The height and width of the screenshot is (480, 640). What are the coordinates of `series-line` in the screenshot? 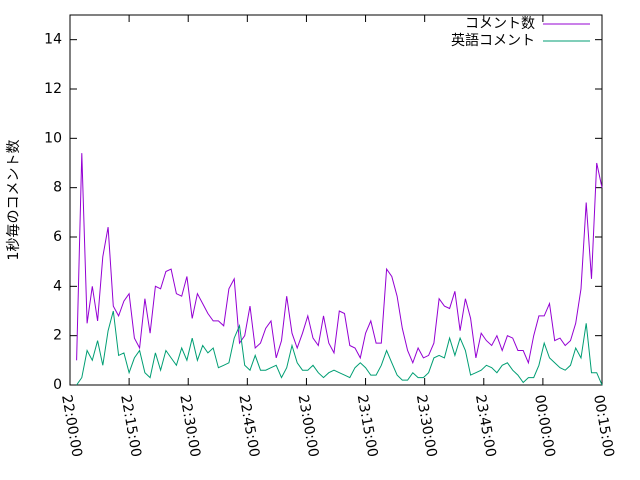 It's located at (339, 348).